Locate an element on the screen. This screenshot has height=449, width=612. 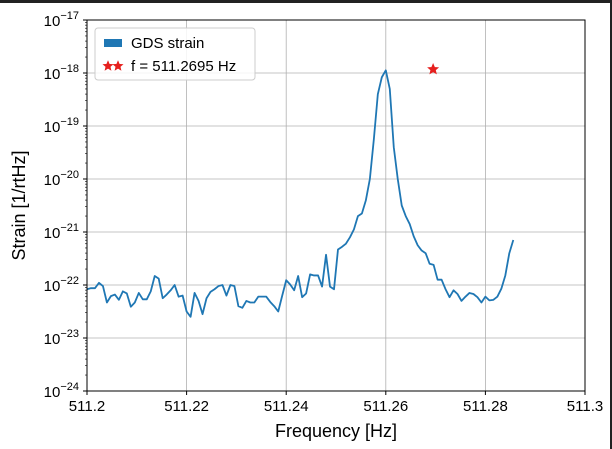
y-tick-label: 10−21 is located at coordinates (61, 232).